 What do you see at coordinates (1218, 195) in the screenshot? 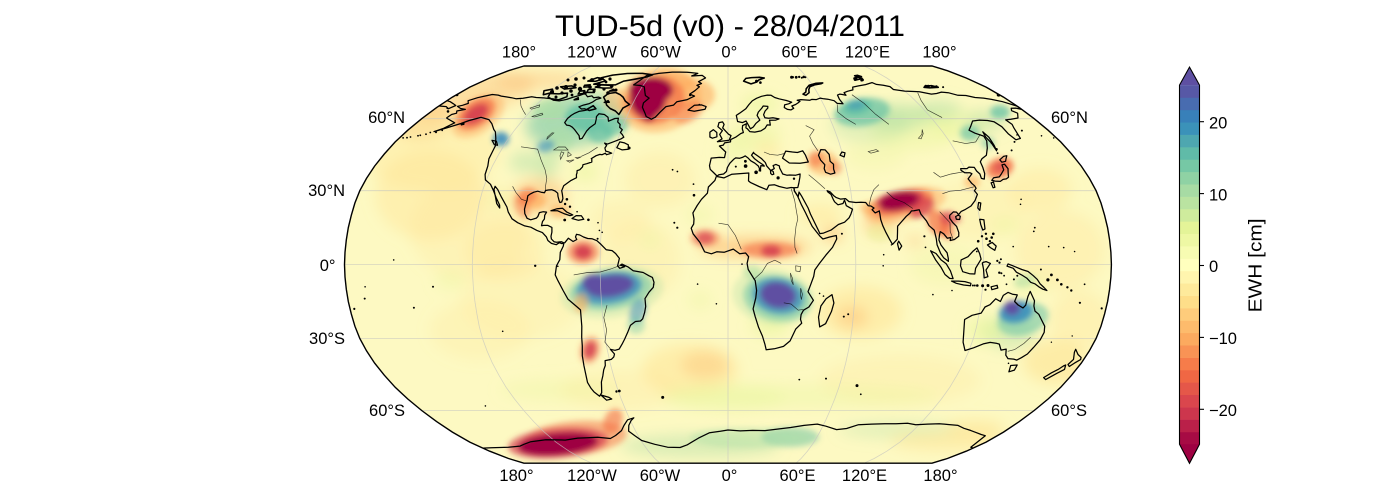
I see `svg-text: 10` at bounding box center [1218, 195].